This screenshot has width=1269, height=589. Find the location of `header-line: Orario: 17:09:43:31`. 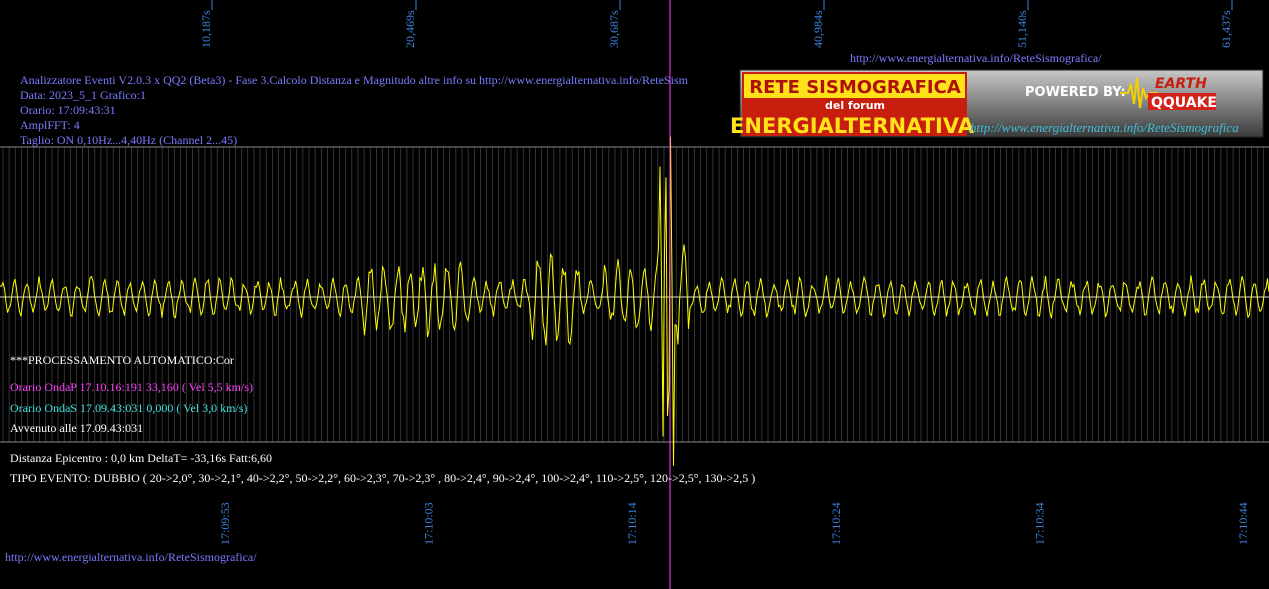

header-line: Orario: 17:09:43:31 is located at coordinates (68, 110).